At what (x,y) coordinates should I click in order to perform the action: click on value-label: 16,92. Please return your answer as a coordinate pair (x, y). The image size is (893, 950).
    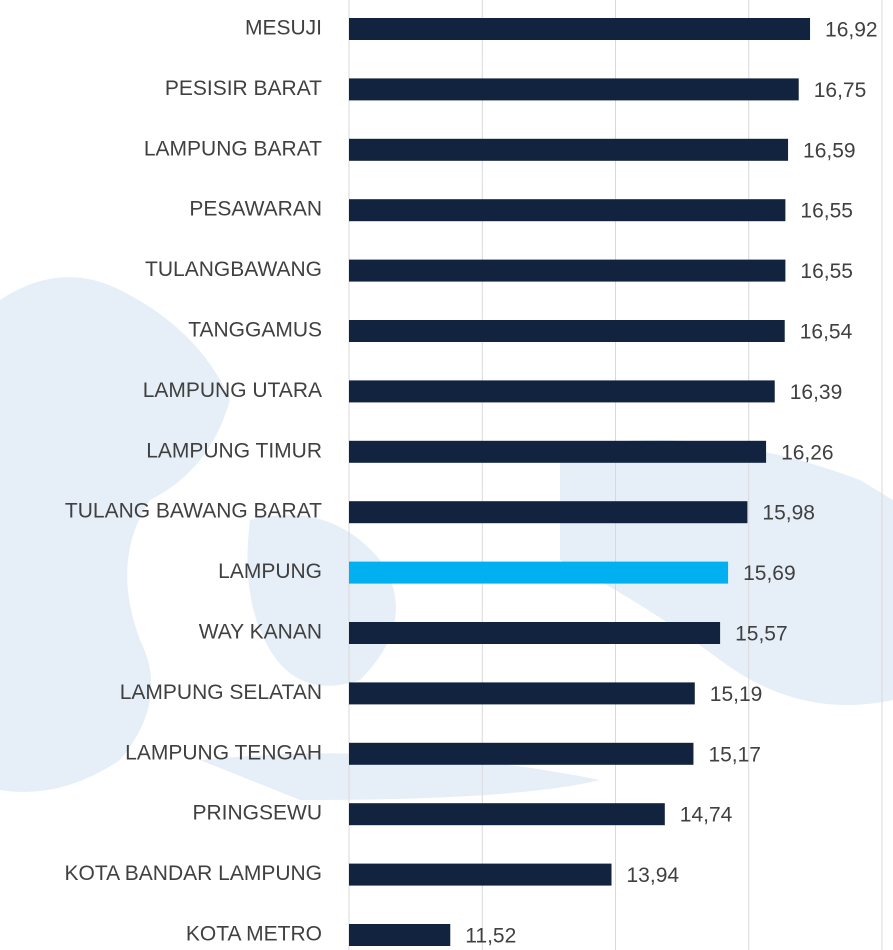
    Looking at the image, I should click on (851, 30).